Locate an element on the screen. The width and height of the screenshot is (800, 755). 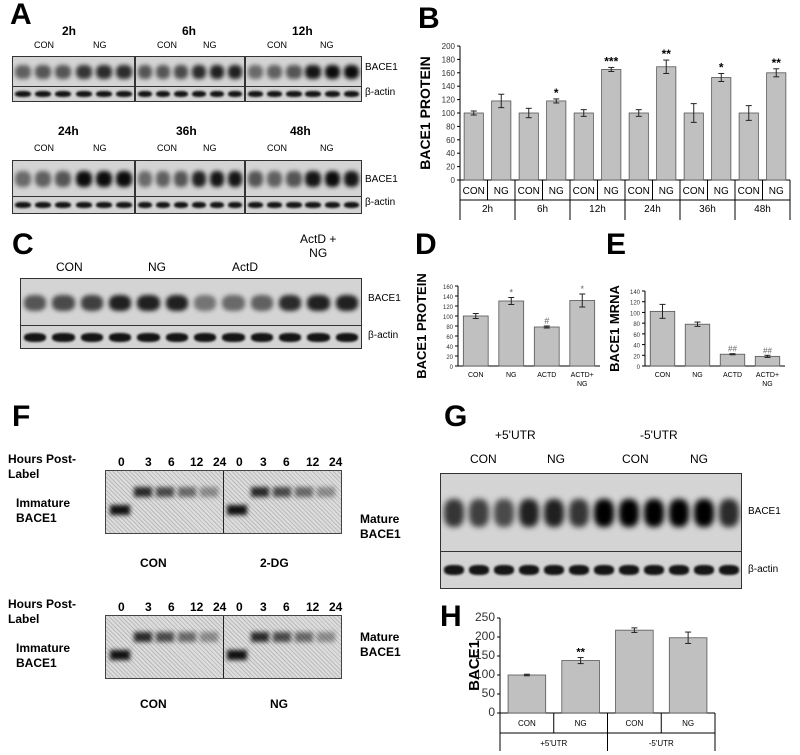
y-tick-label: 250 is located at coordinates (485, 617).